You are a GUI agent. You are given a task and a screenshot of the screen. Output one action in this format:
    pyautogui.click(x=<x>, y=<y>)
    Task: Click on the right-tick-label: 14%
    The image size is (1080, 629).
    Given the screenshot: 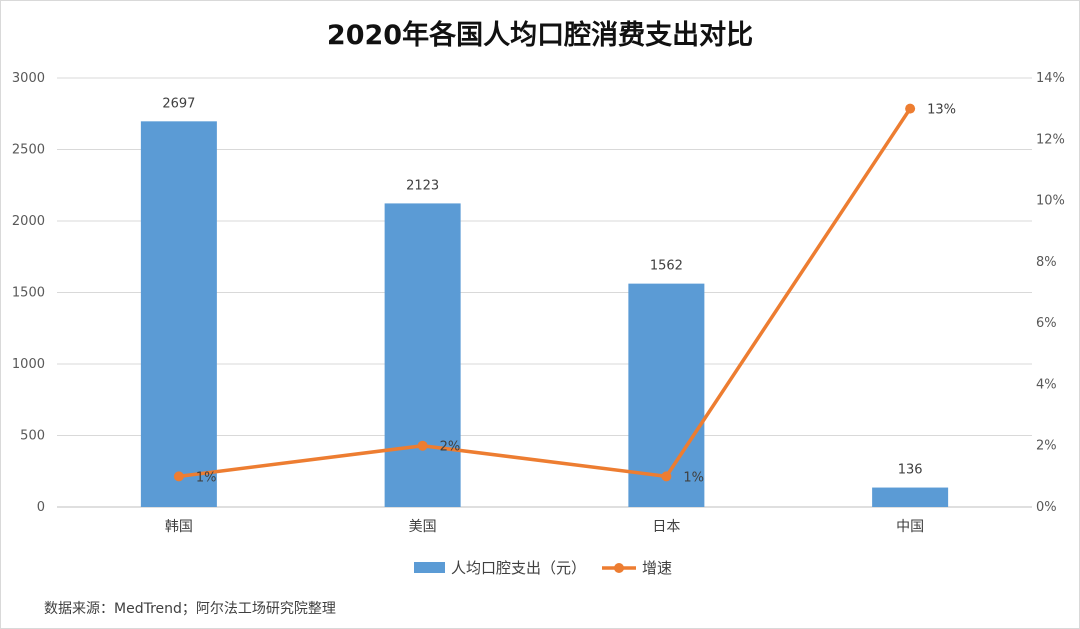 What is the action you would take?
    pyautogui.click(x=1050, y=78)
    